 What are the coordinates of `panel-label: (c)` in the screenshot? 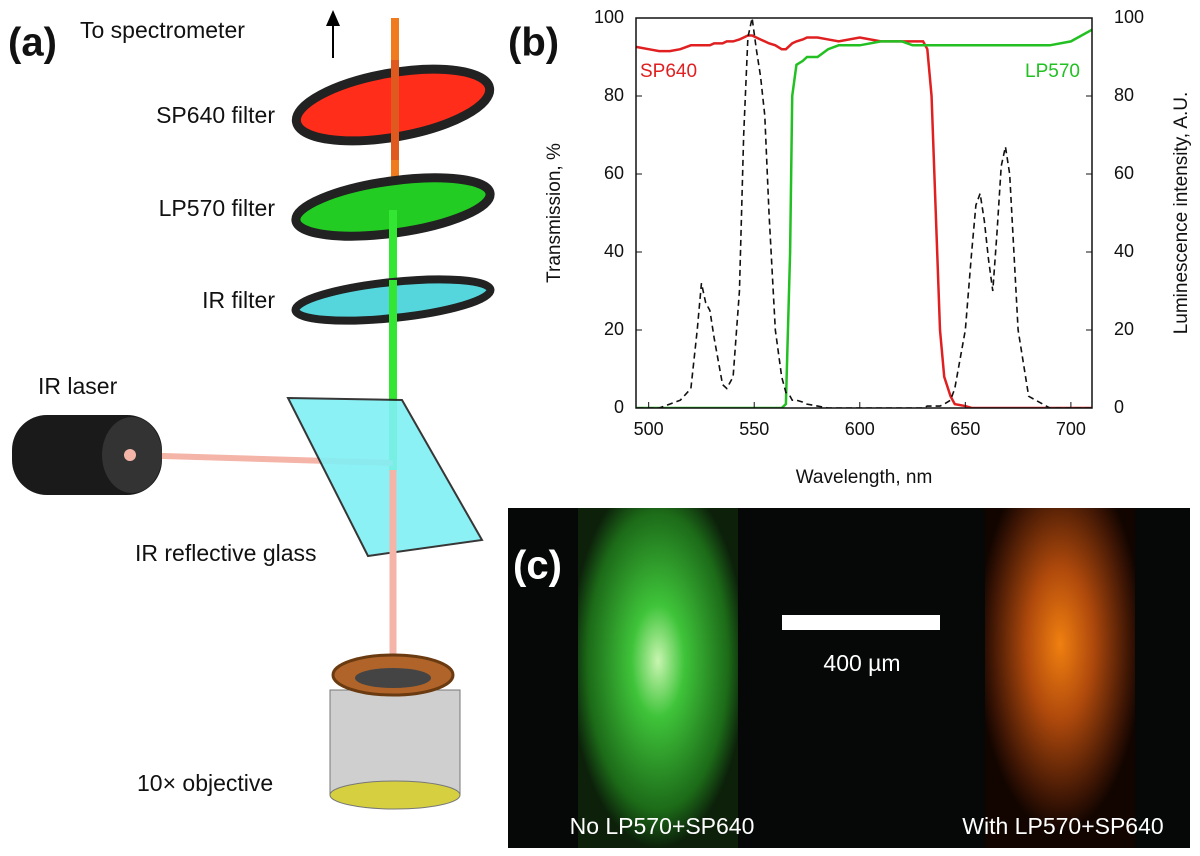 It's located at (537, 566).